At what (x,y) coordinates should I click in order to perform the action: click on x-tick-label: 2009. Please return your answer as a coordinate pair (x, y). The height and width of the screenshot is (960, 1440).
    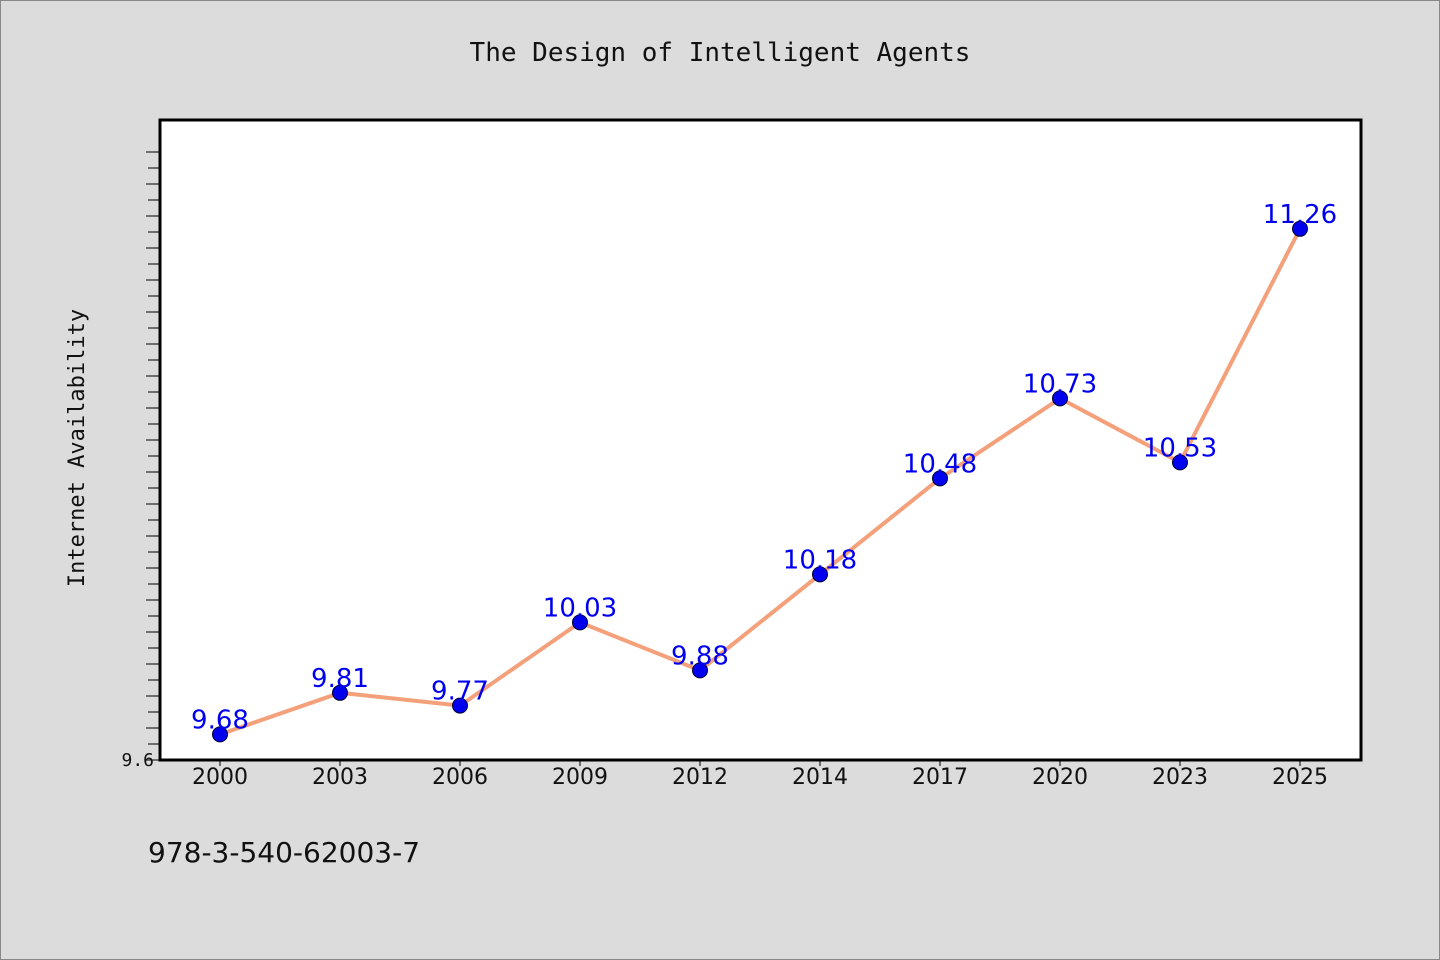
    Looking at the image, I should click on (580, 777).